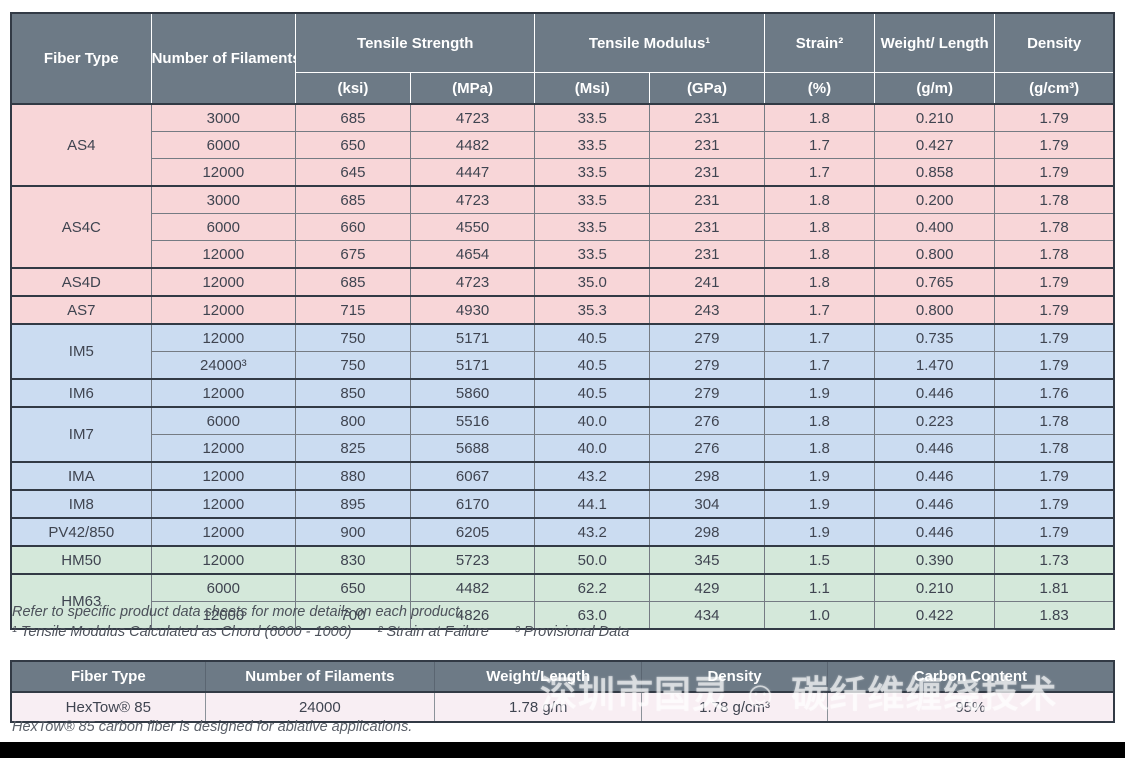 The image size is (1125, 758). I want to click on value-cell: 0.400, so click(935, 227).